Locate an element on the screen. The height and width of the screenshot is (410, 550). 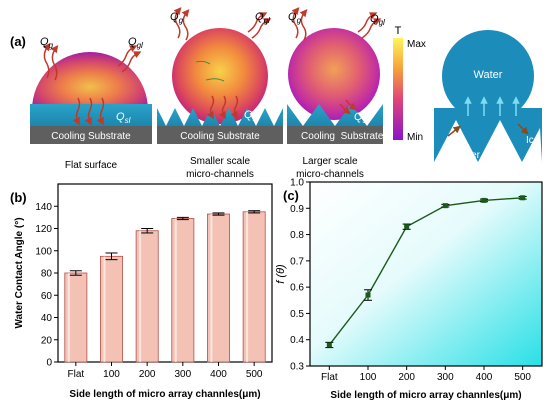
y-axis-label: f (θ) is located at coordinates (281, 274).